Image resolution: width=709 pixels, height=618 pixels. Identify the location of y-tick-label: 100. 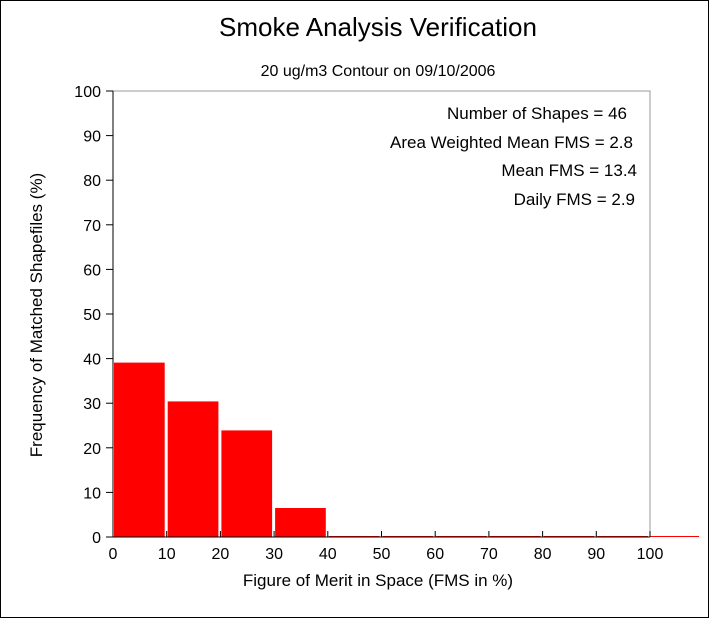
(87, 92).